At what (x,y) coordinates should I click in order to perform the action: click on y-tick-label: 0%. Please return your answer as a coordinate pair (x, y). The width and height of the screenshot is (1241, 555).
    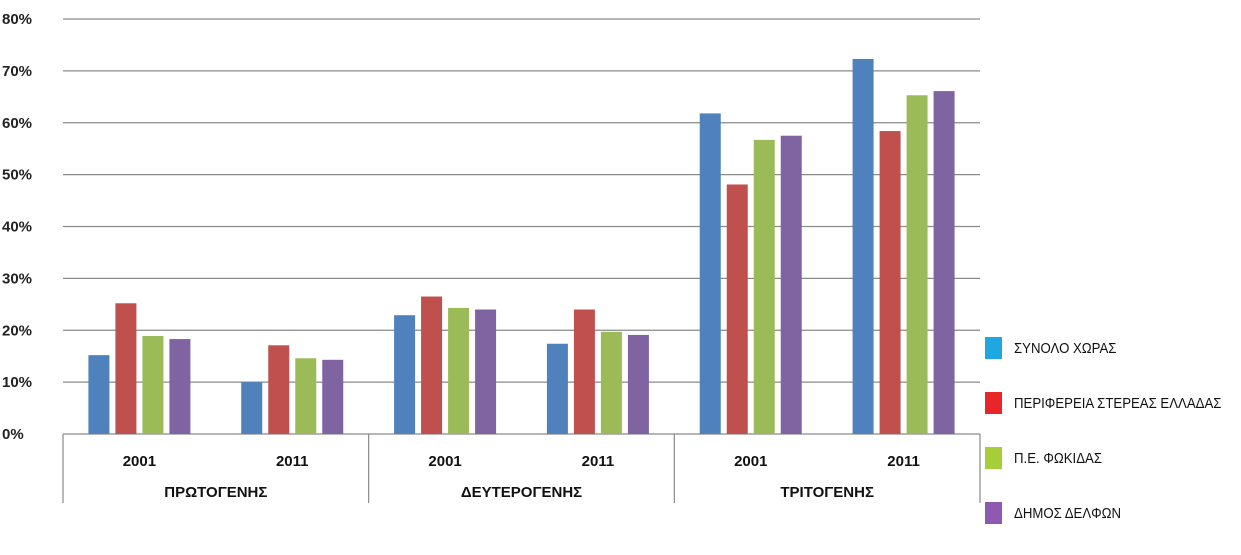
    Looking at the image, I should click on (13, 434).